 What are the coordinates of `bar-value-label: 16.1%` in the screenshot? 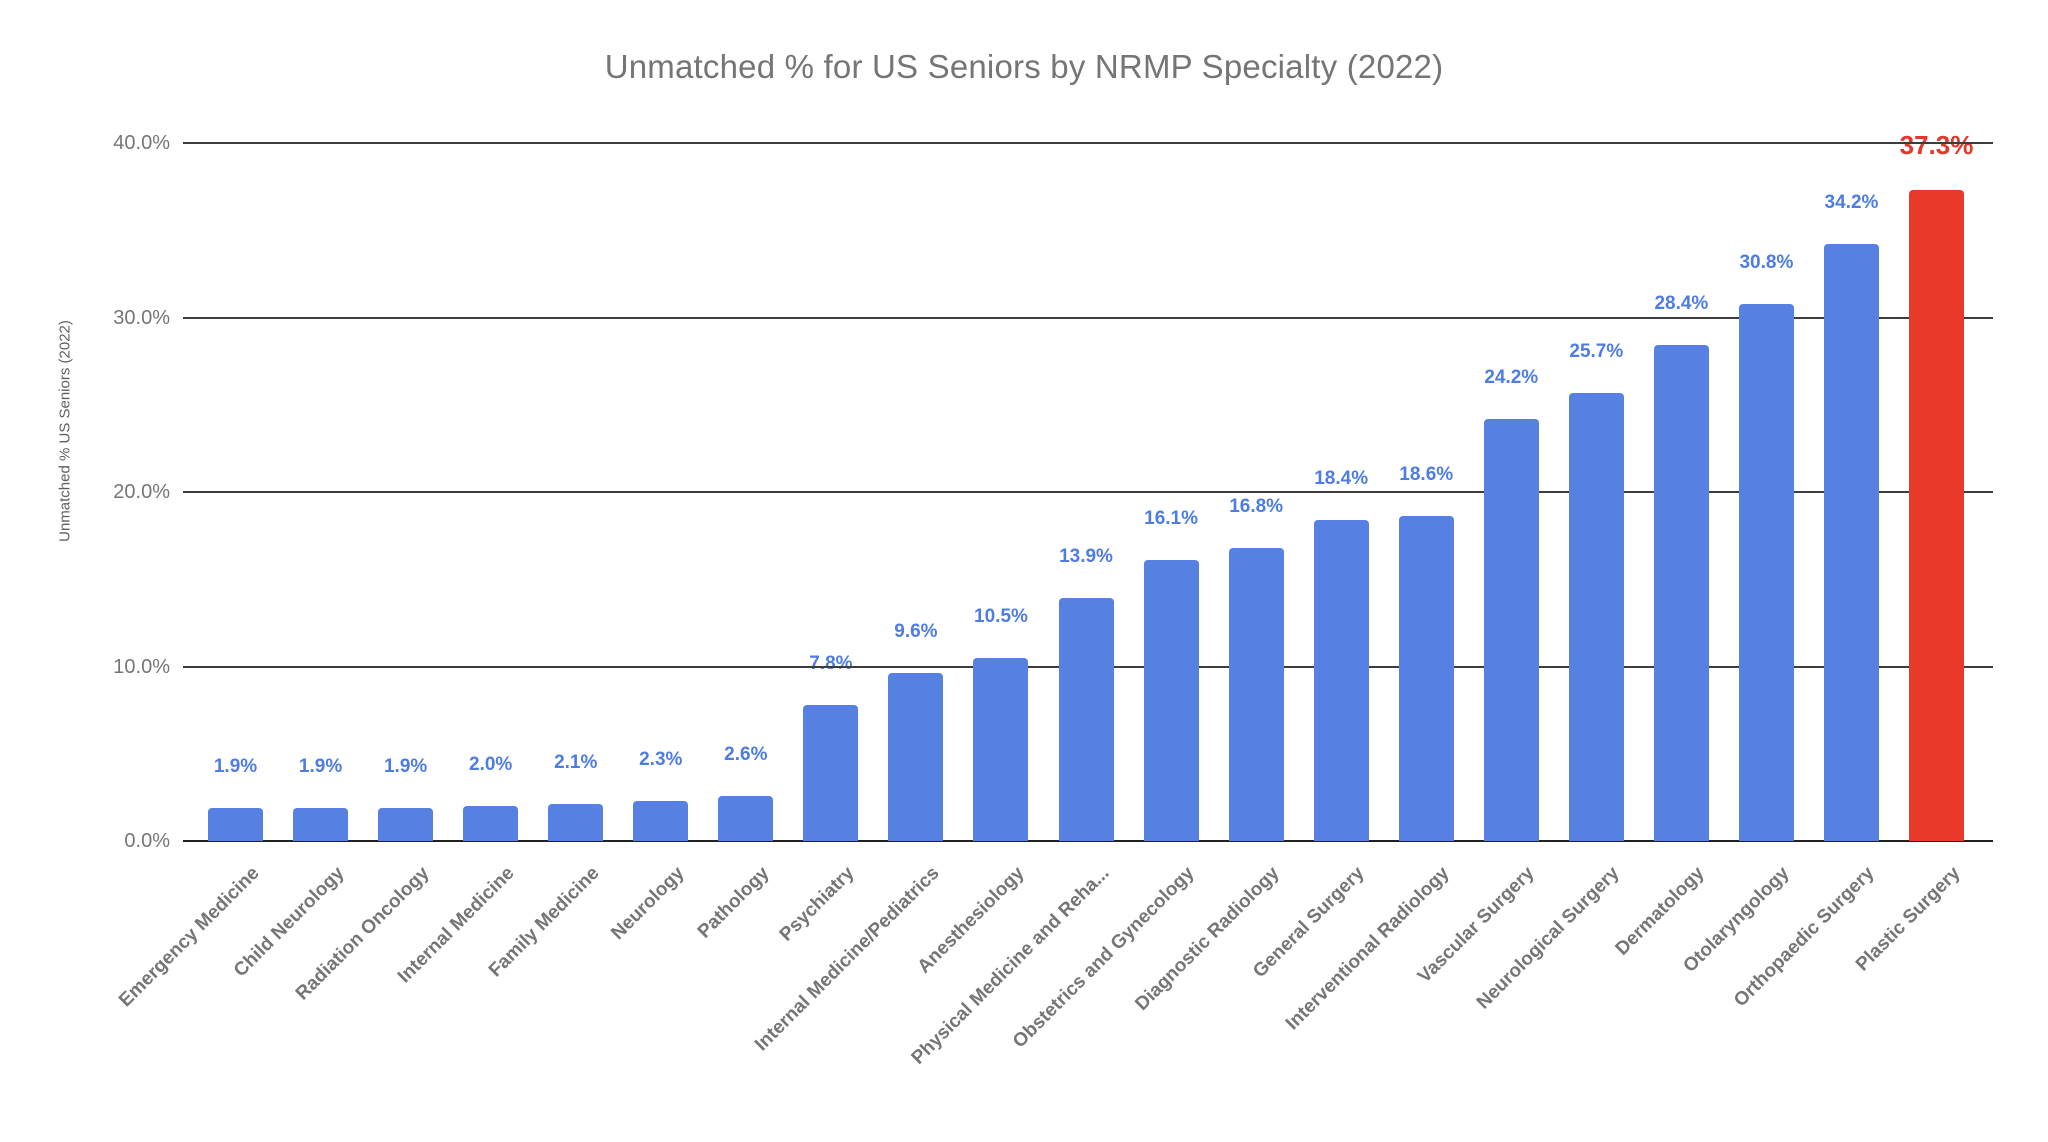 It's located at (1171, 519).